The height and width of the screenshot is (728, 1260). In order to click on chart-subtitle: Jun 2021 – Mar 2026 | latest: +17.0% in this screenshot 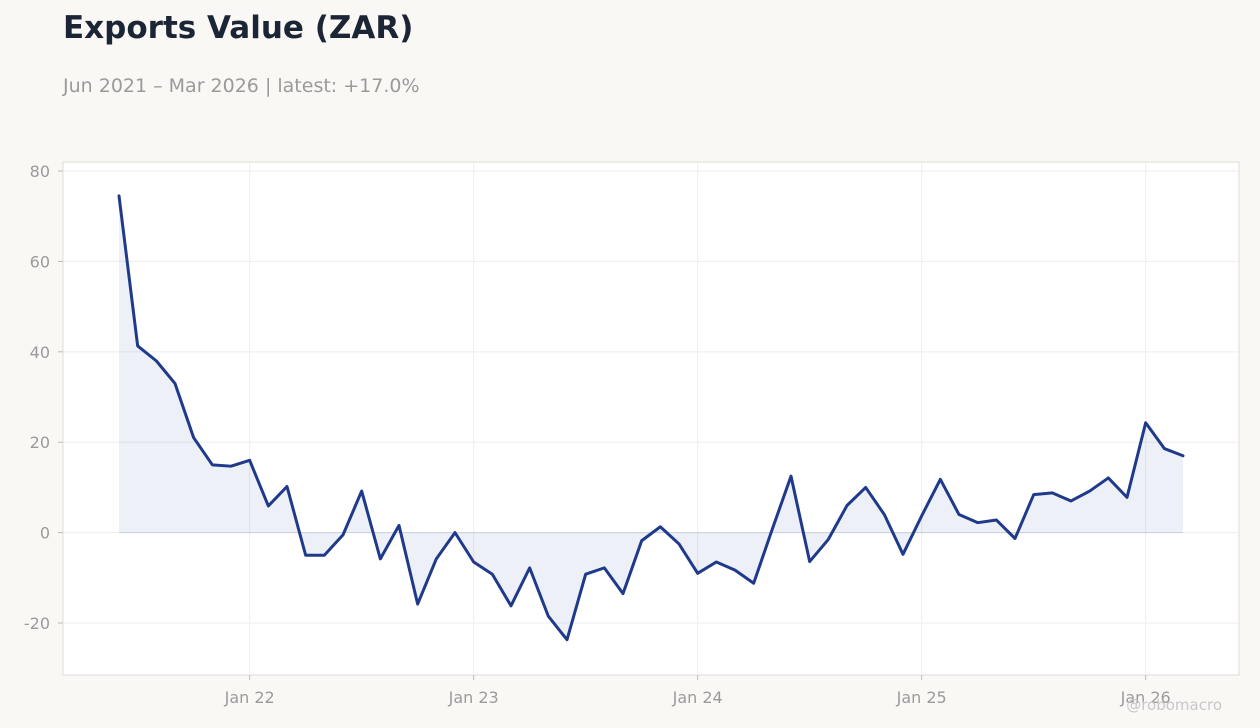, I will do `click(241, 86)`.